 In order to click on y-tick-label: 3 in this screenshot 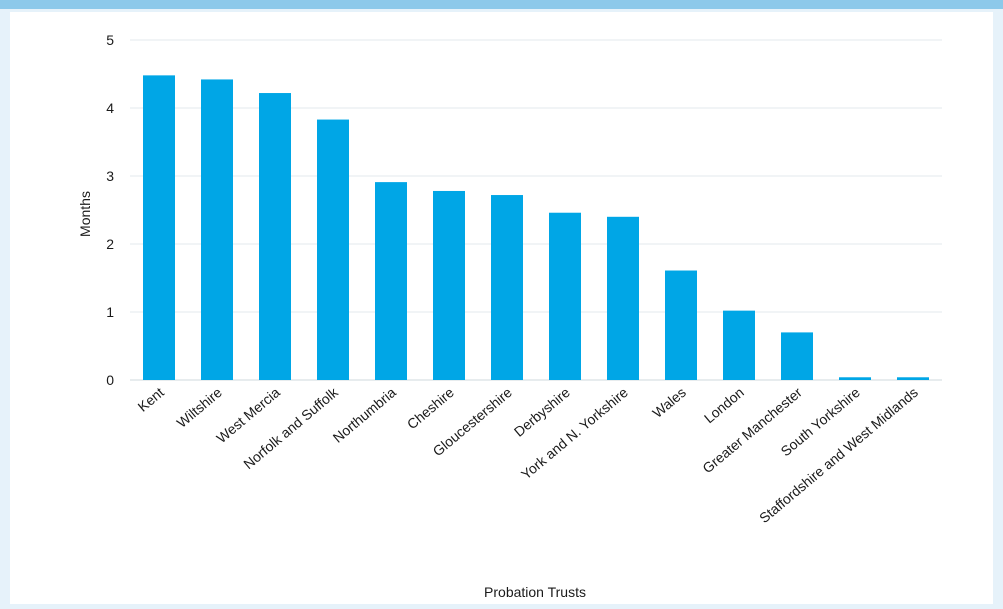, I will do `click(110, 176)`.